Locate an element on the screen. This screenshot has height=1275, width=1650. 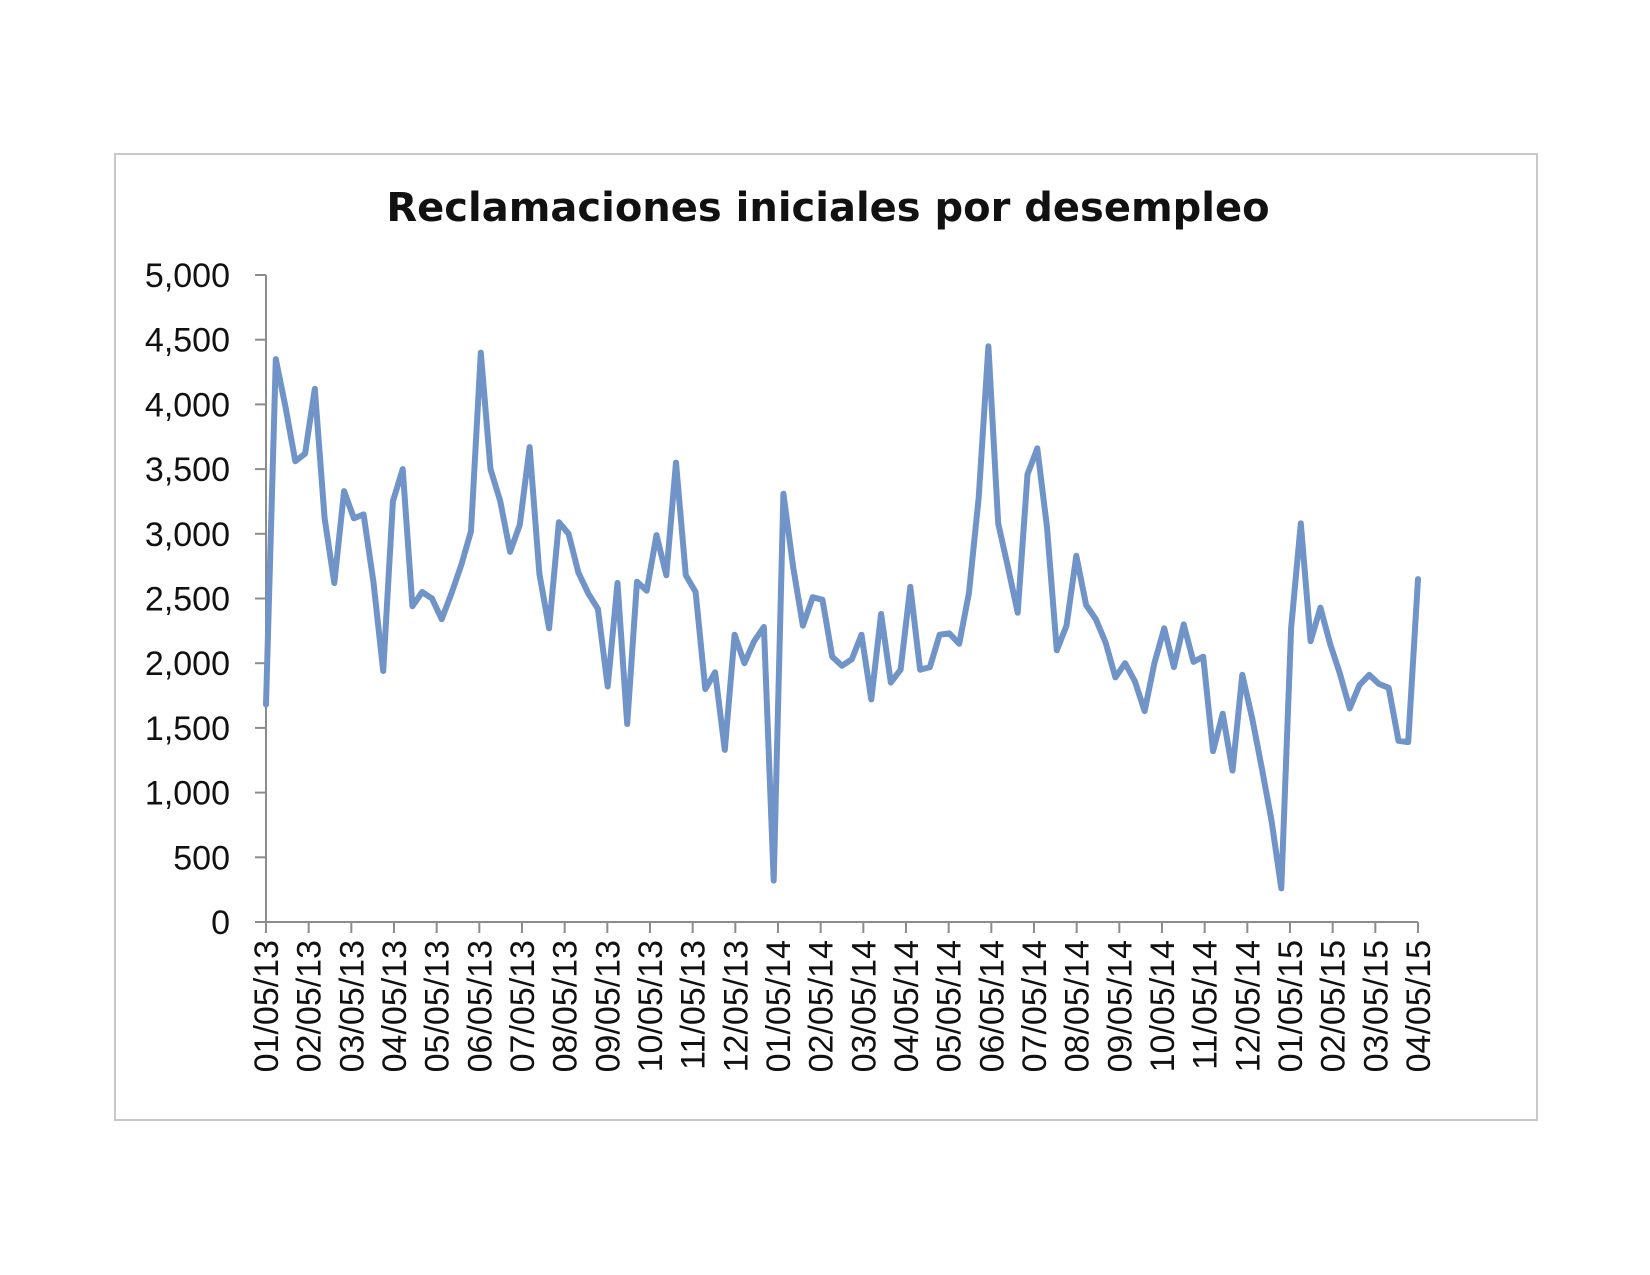
y-tick-label: 5,000 is located at coordinates (187, 276).